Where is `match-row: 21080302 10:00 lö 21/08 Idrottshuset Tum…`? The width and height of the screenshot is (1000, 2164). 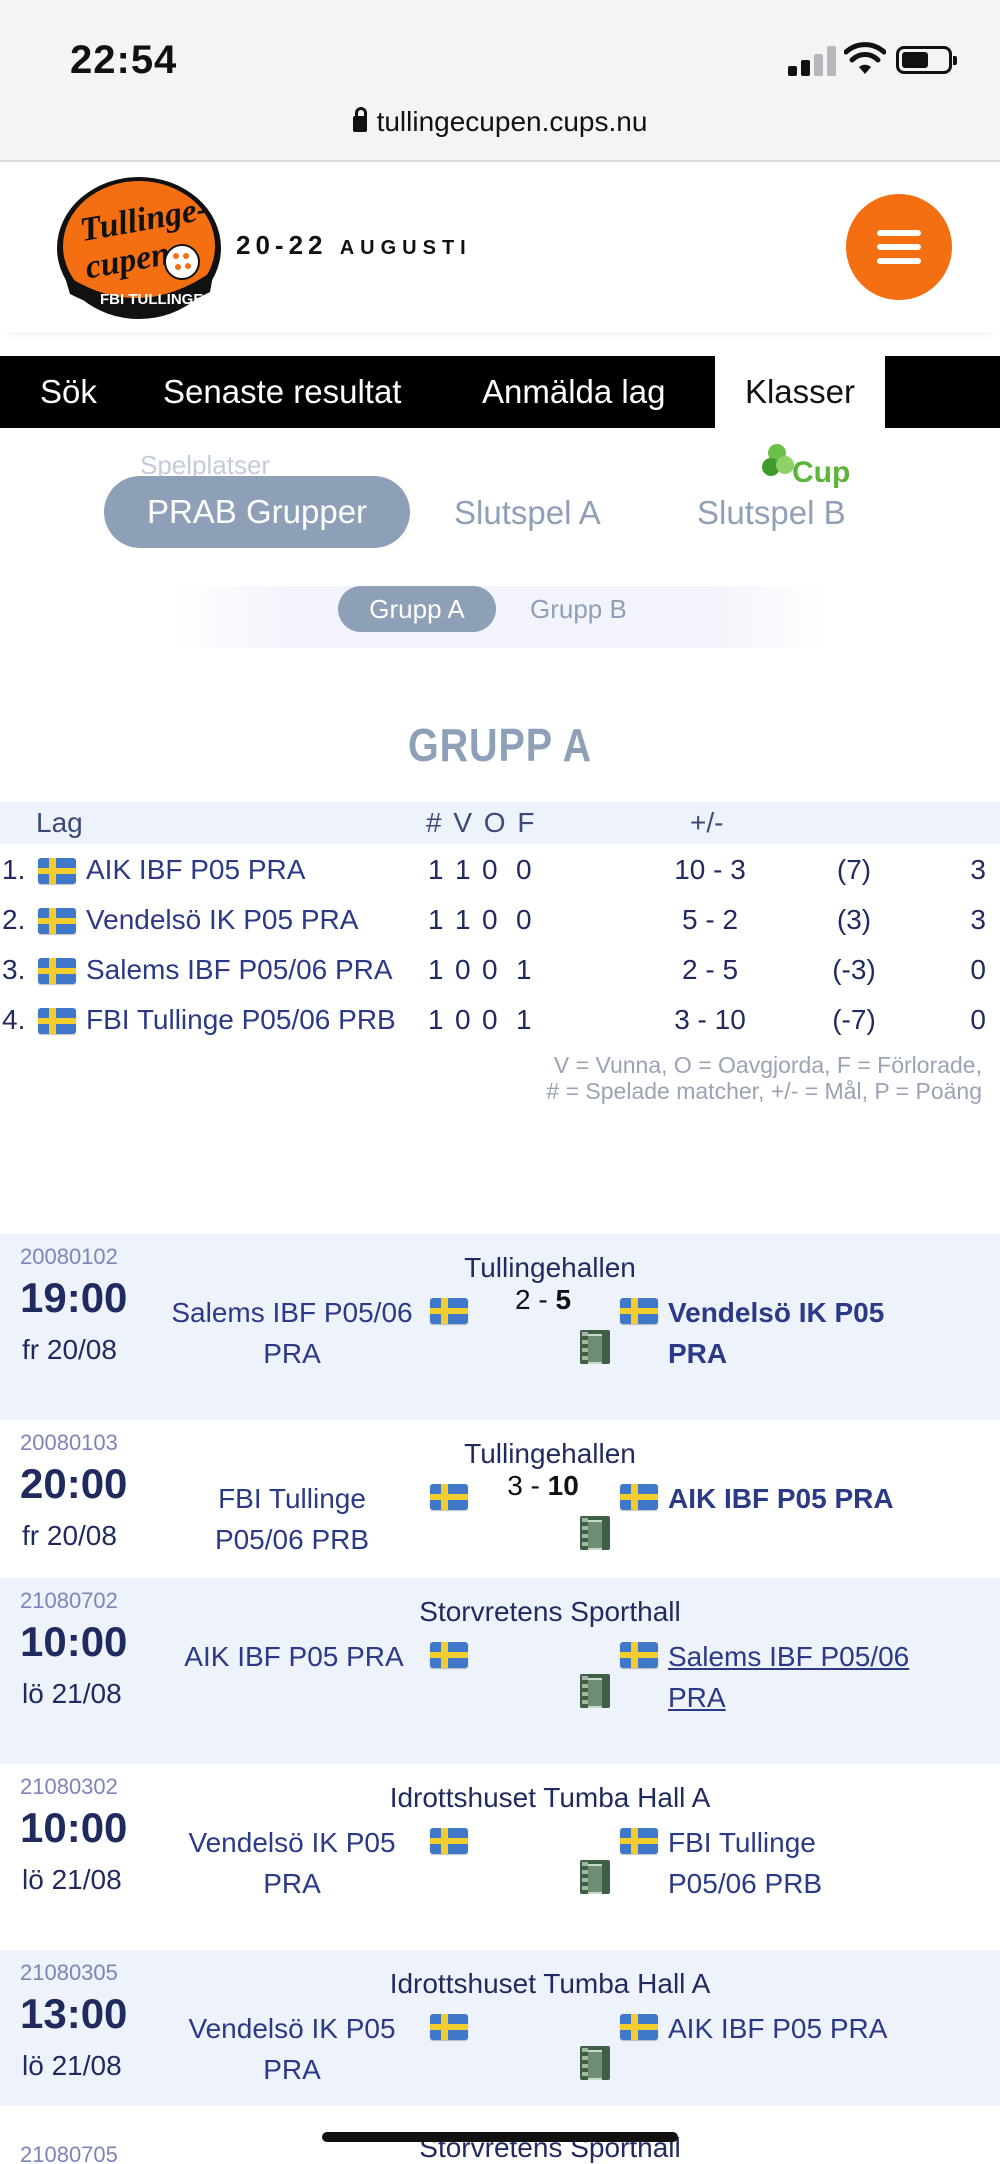
match-row: 21080302 10:00 lö 21/08 Idrottshuset Tum… is located at coordinates (500, 1857).